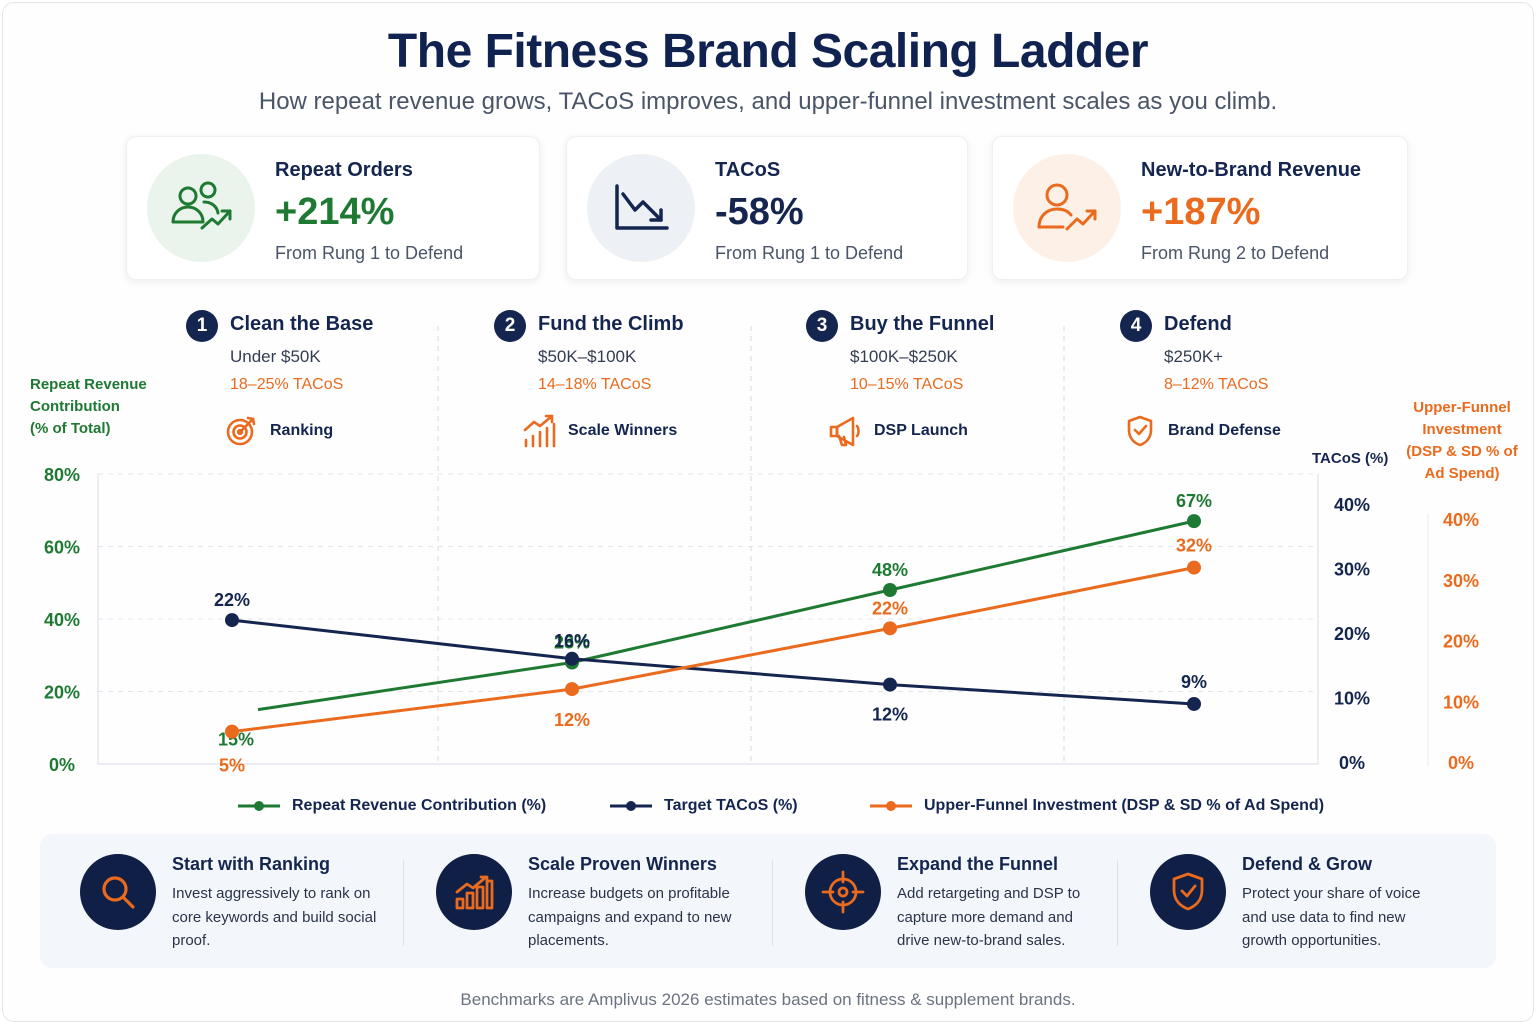  I want to click on shield-icon, so click(1141, 431).